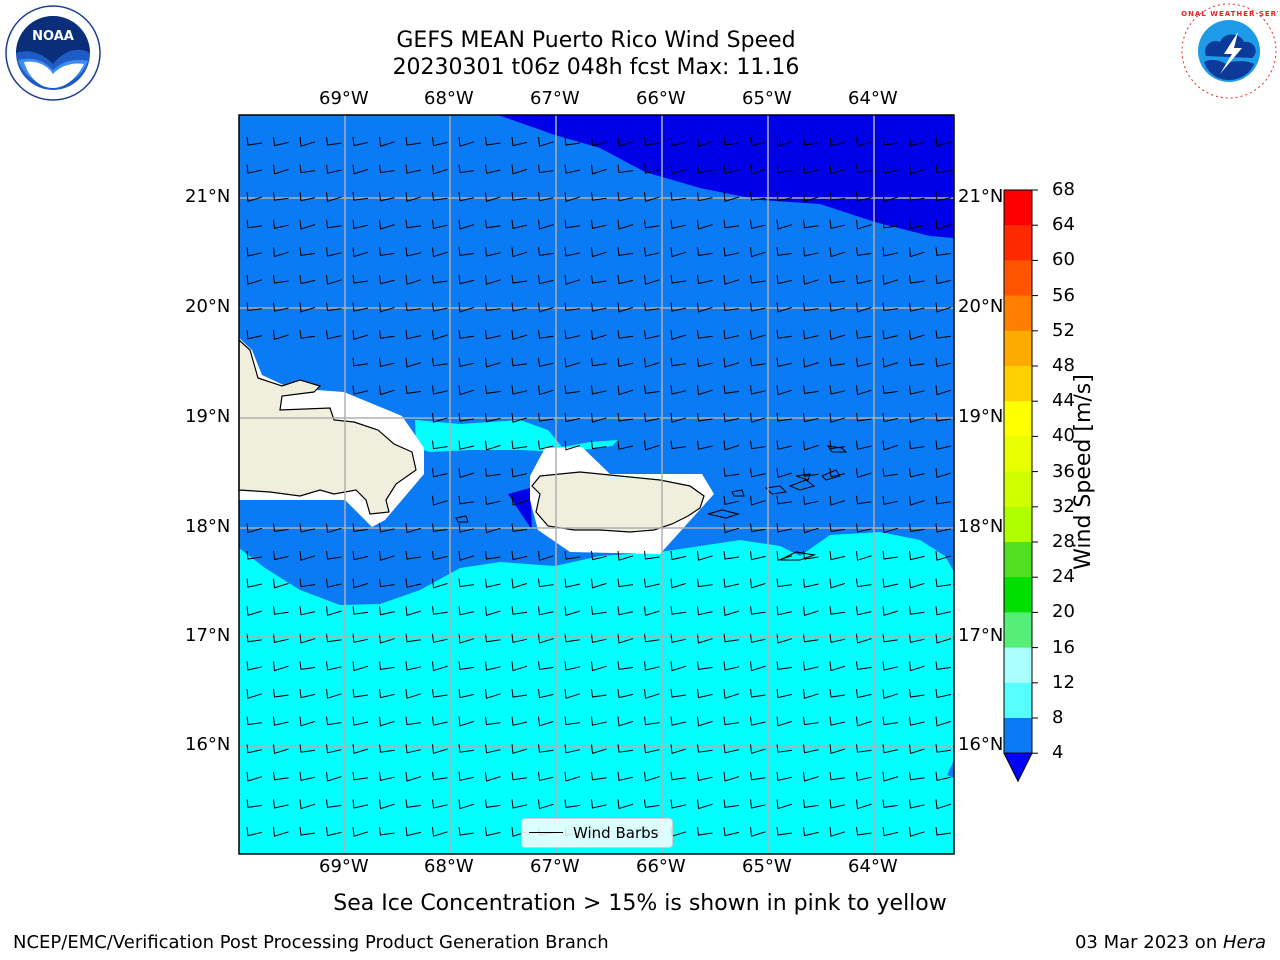 The height and width of the screenshot is (960, 1280). I want to click on colorbar-tick-label: 48, so click(1063, 365).